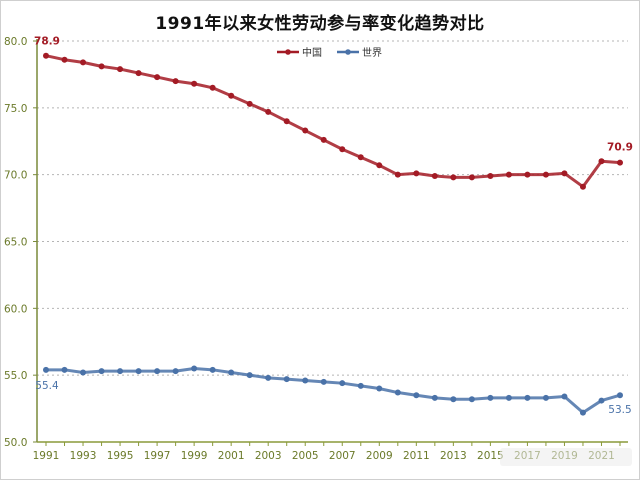  I want to click on data-label: 78.9, so click(47, 42).